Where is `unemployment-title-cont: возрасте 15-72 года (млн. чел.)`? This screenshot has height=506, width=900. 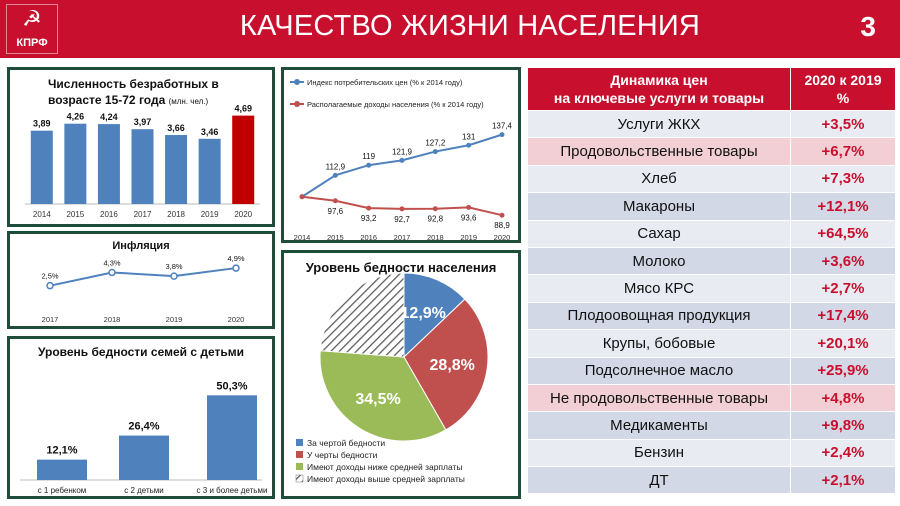
unemployment-title-cont: возрасте 15-72 года (млн. чел.) is located at coordinates (128, 100).